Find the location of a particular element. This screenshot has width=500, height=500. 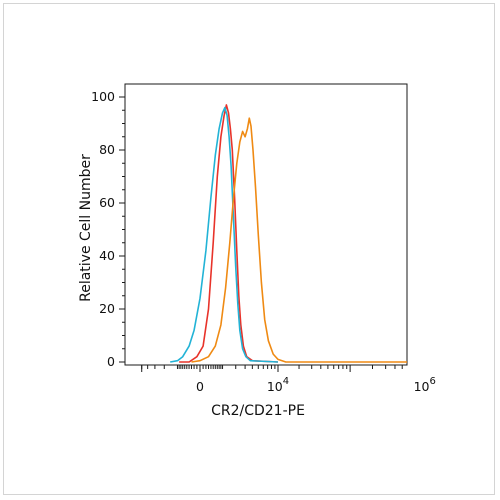

x-tick-exponent: 4 is located at coordinates (286, 381).